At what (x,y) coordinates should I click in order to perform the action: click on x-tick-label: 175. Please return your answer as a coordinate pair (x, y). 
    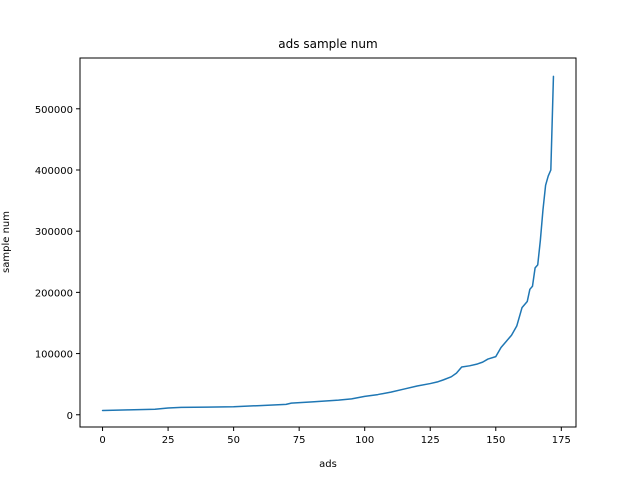
    Looking at the image, I should click on (561, 440).